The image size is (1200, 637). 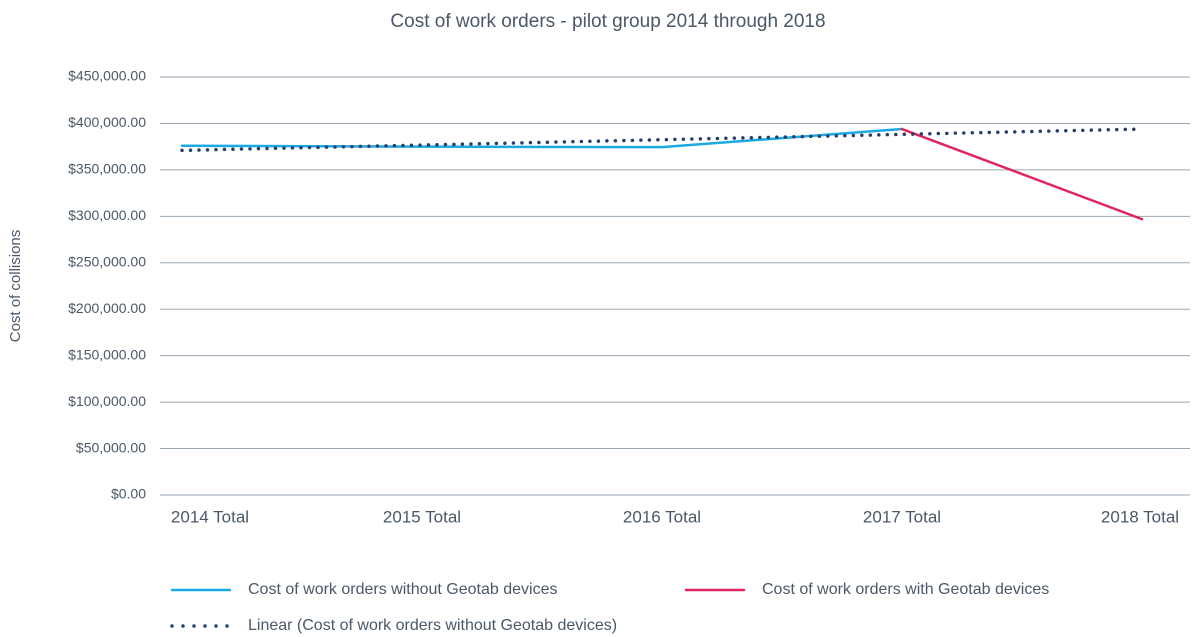 I want to click on y-tick-label: $450,000.00, so click(x=107, y=76).